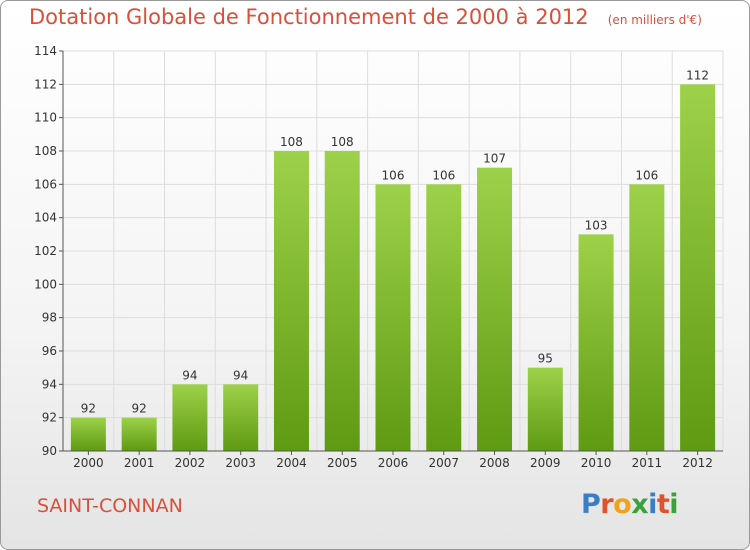 This screenshot has width=750, height=550. Describe the element at coordinates (596, 463) in the screenshot. I see `x-tick-label: 2010` at that location.